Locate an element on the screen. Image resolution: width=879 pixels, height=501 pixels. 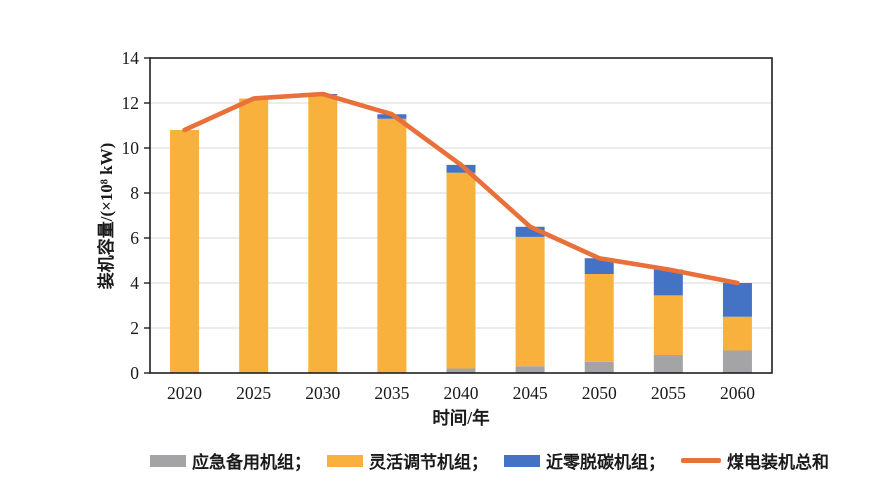
emergency-backup-swatch-icon is located at coordinates (168, 460).